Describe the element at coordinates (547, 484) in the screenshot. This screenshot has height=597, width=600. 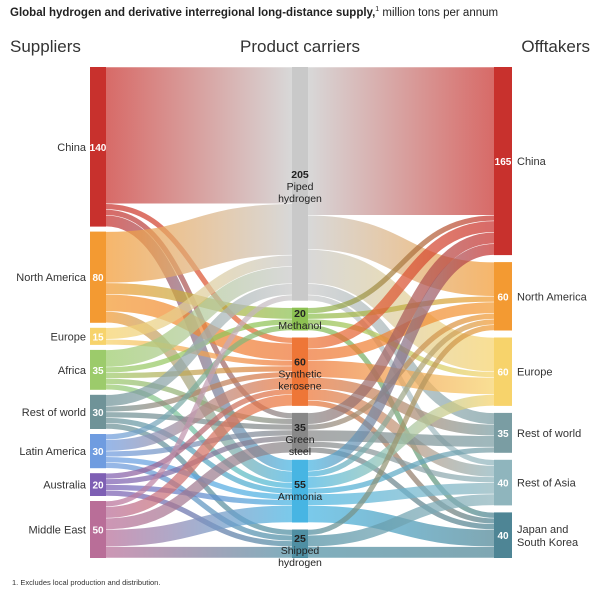
I see `offtaker-label-rest-of-asia: Rest of Asia` at that location.